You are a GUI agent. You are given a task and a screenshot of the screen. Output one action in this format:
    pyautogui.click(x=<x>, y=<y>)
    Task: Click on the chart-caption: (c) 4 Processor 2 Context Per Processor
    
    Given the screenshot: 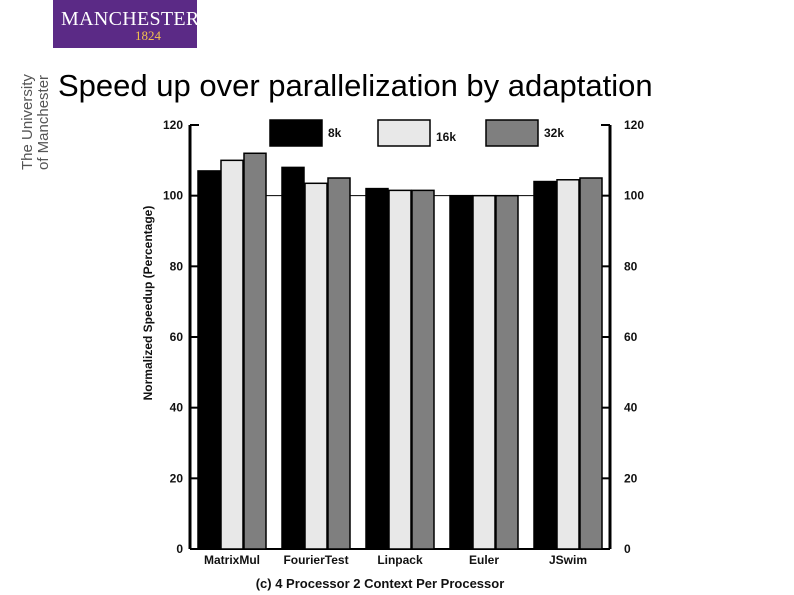 What is the action you would take?
    pyautogui.click(x=380, y=583)
    